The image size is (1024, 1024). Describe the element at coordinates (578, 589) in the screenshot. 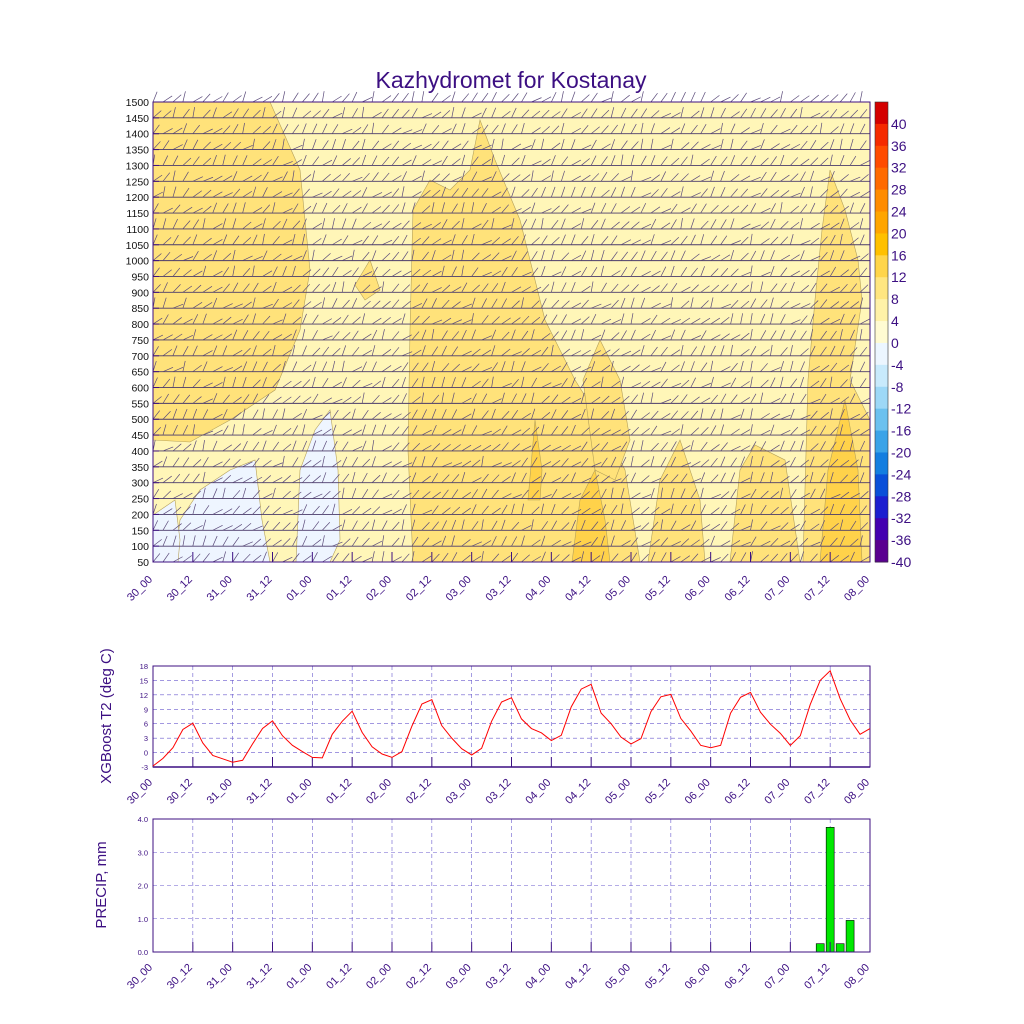

I see `time-tick-label: 04_12` at that location.